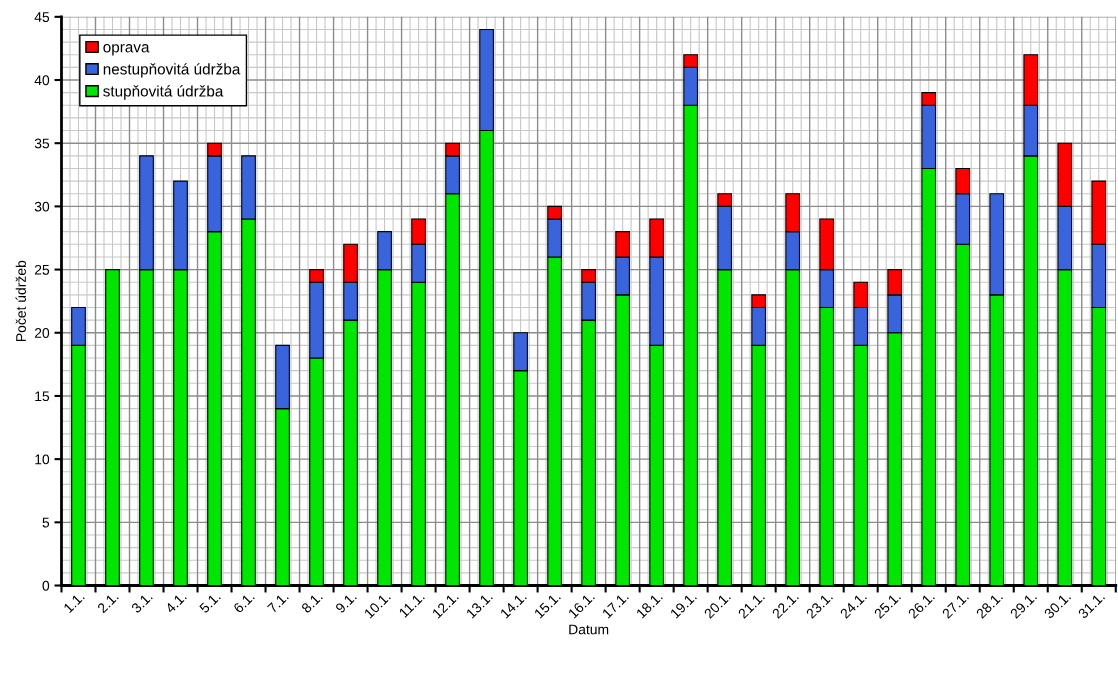 This screenshot has width=1118, height=673. I want to click on legend-label: nestupňovitá údržba, so click(172, 70).